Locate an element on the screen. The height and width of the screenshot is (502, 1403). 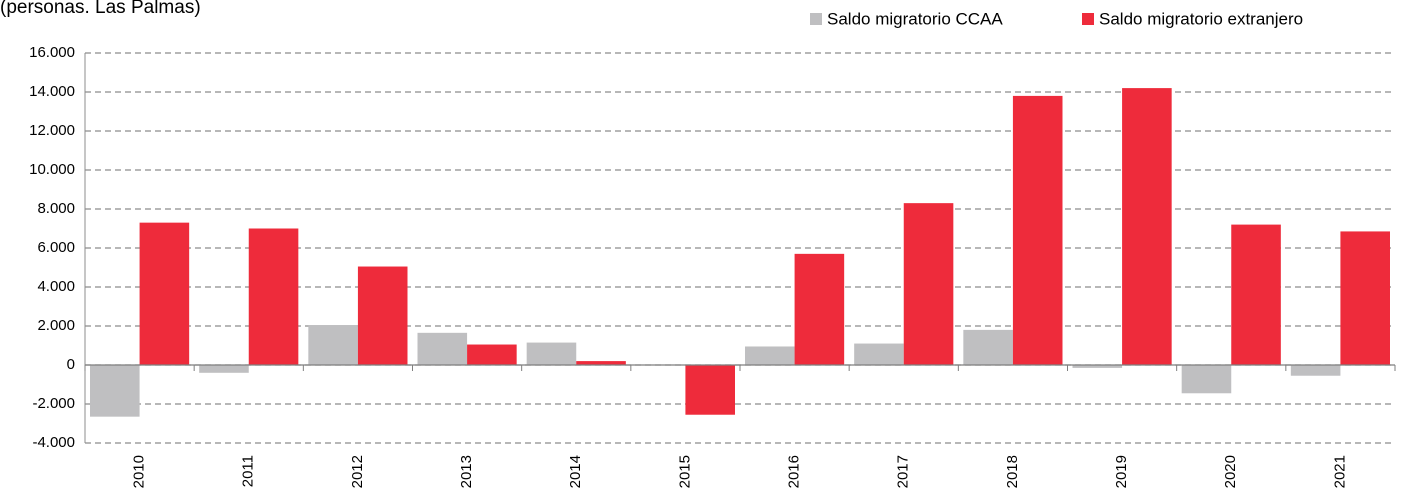
x-tick-label: 2011 is located at coordinates (248, 471).